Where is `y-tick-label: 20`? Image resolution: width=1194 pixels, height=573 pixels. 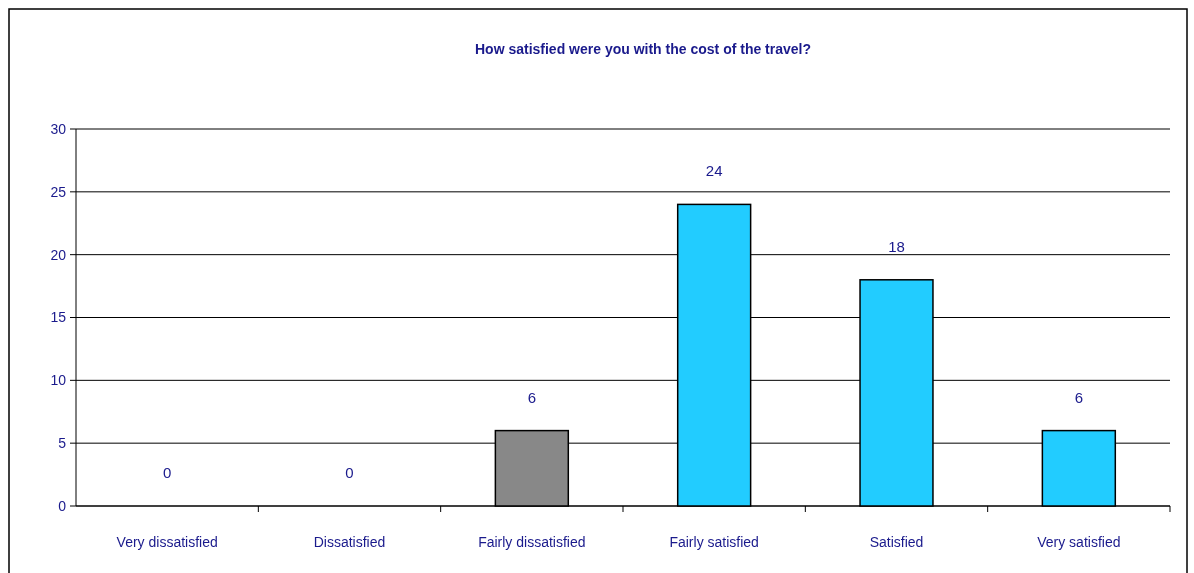 y-tick-label: 20 is located at coordinates (58, 254).